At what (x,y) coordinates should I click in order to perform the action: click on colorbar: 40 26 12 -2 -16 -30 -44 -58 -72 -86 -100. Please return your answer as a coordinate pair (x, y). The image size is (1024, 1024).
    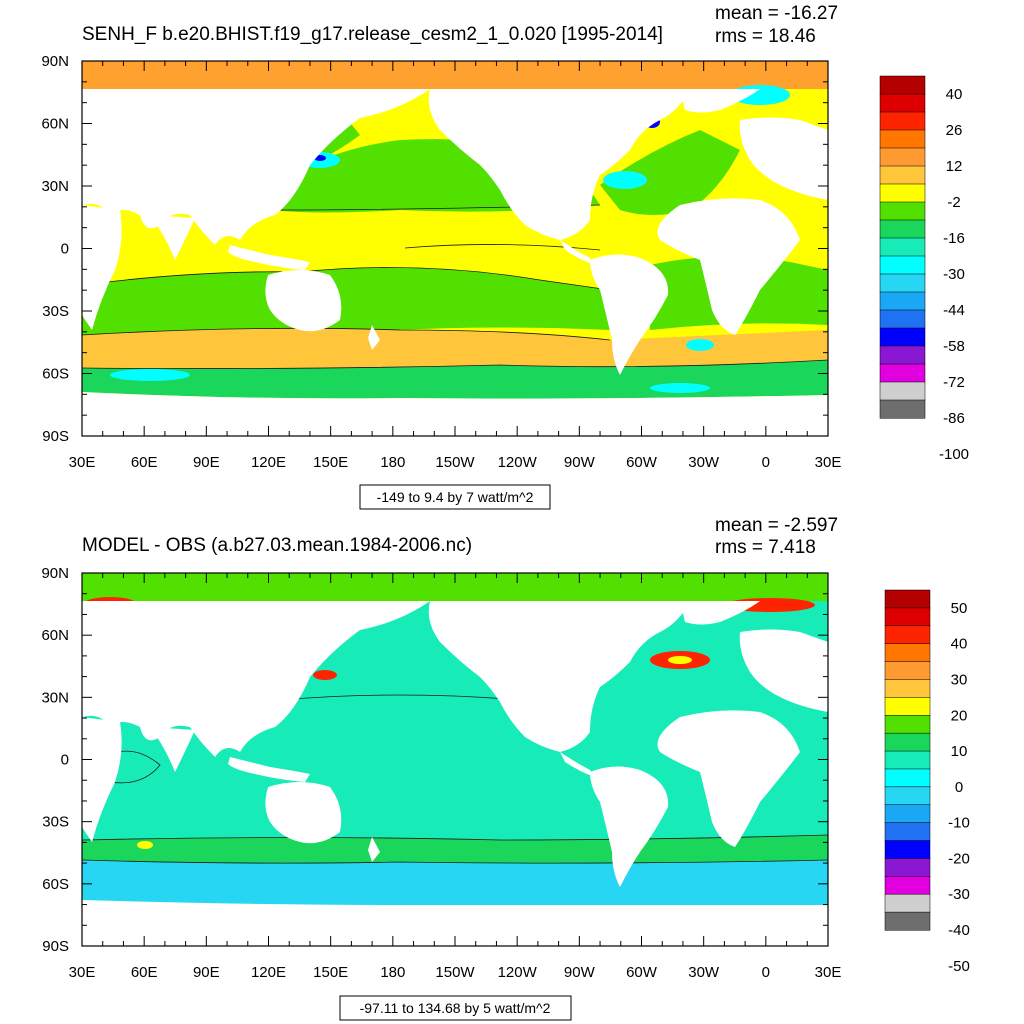
    Looking at the image, I should click on (924, 269).